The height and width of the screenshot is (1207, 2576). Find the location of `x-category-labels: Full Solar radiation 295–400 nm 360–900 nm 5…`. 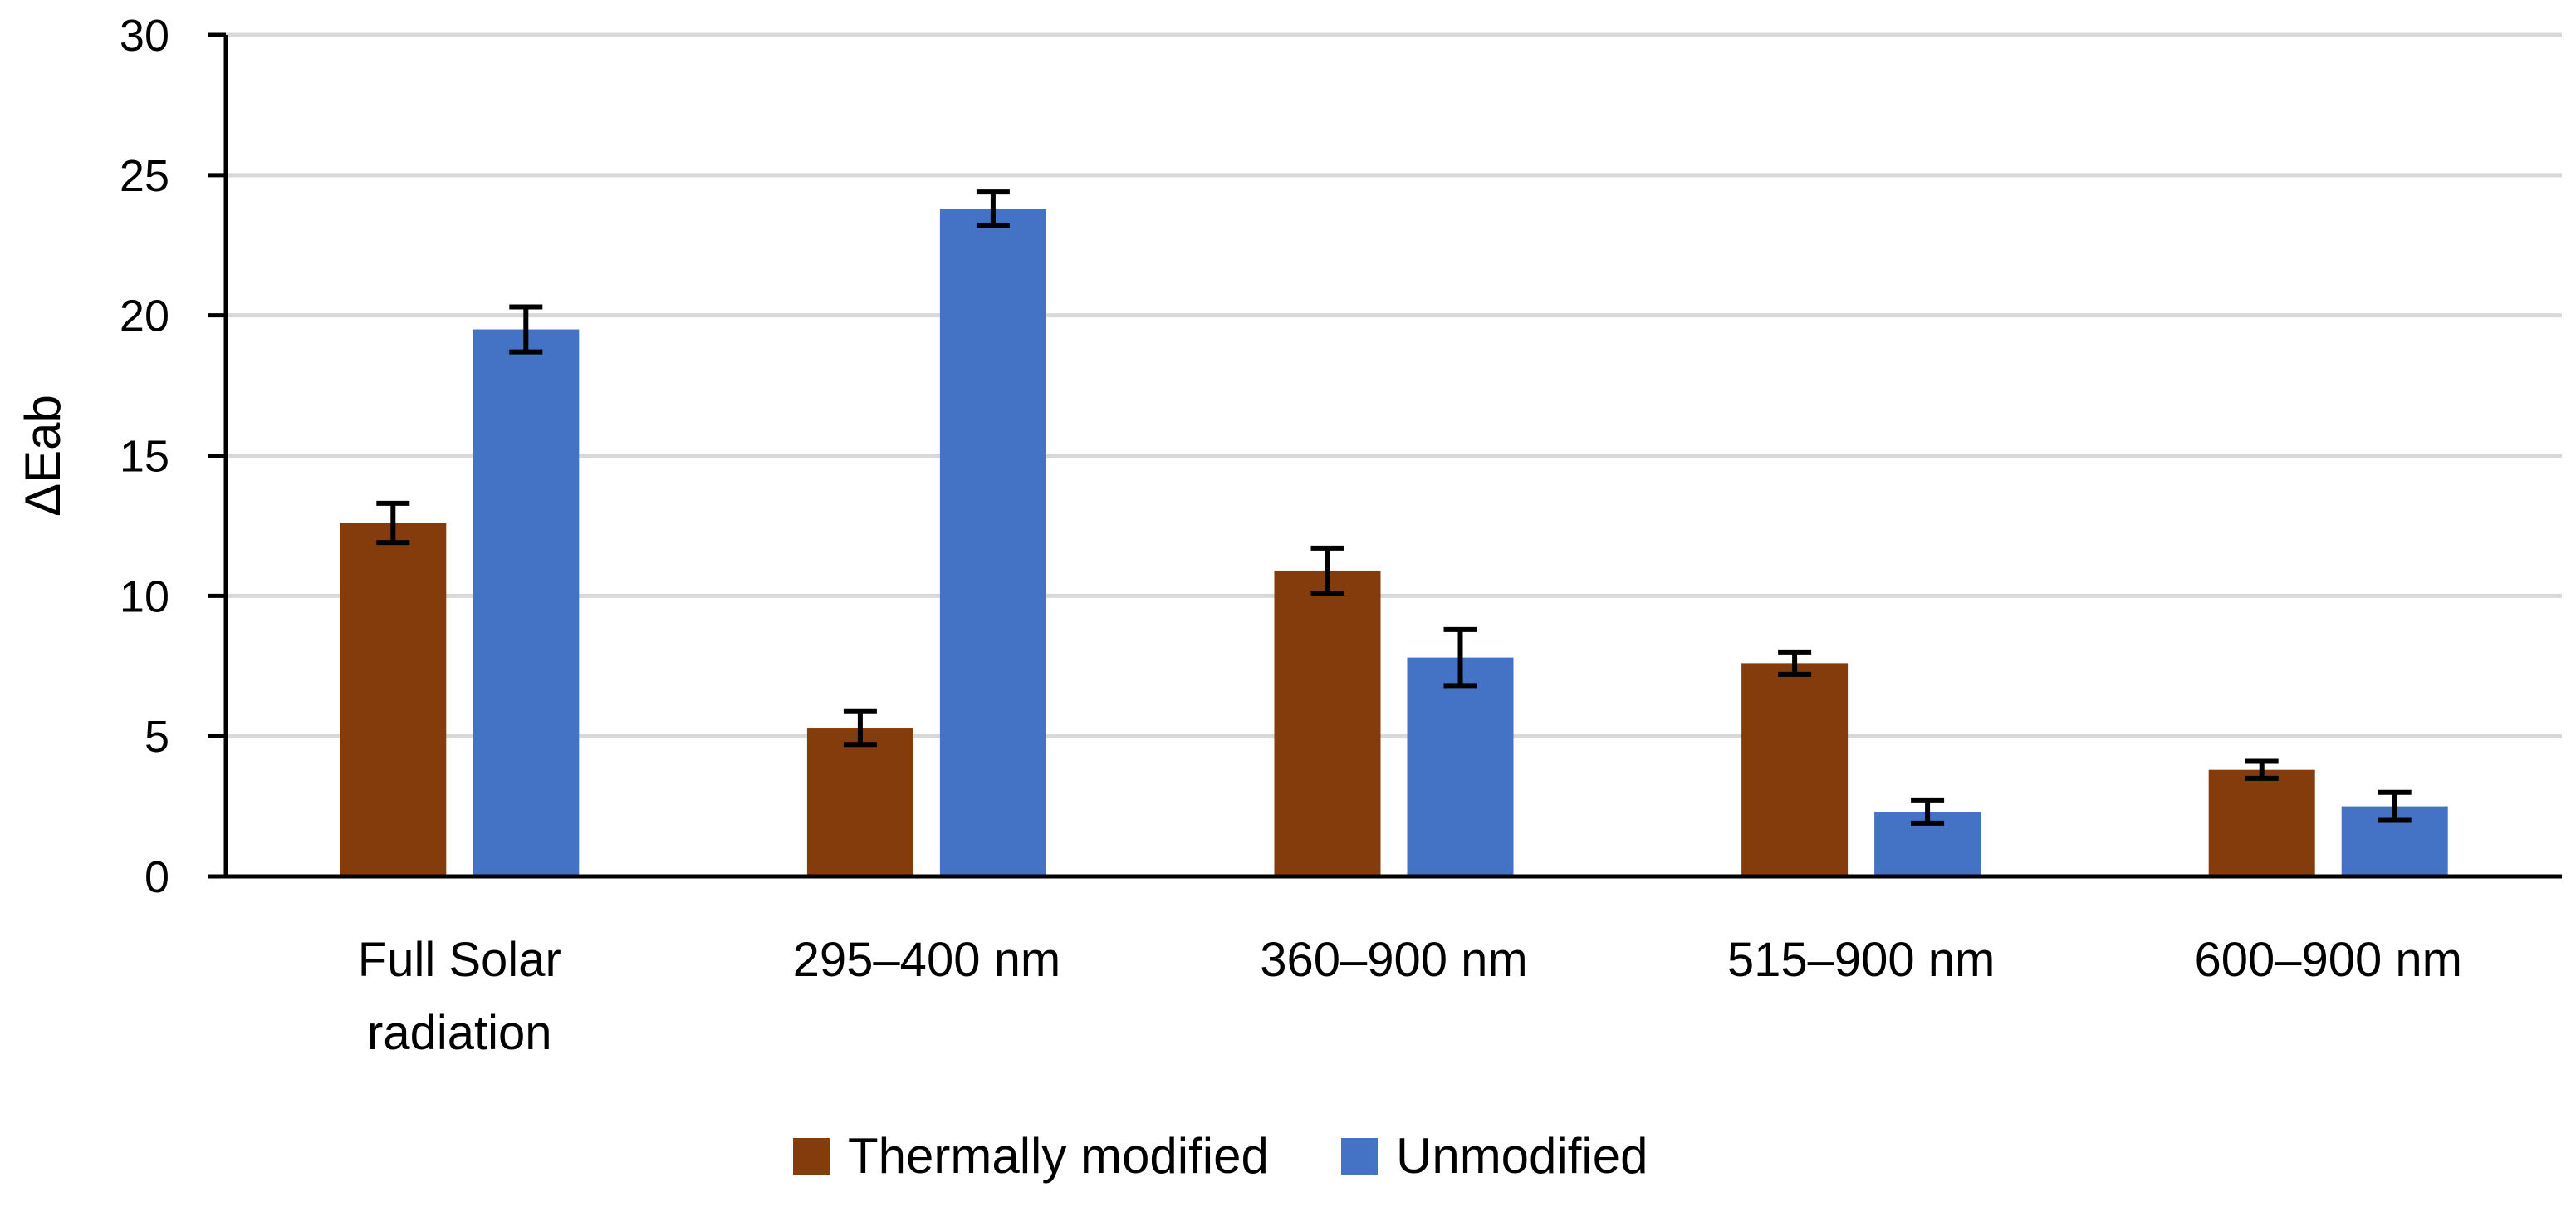

x-category-labels: Full Solar radiation 295–400 nm 360–900 nm 5… is located at coordinates (1410, 996).